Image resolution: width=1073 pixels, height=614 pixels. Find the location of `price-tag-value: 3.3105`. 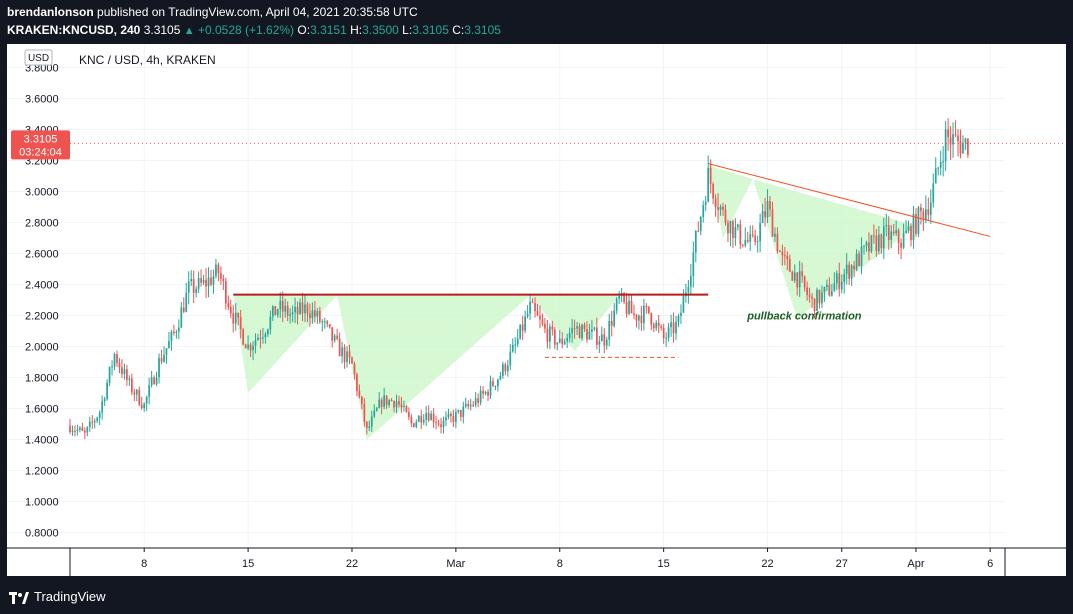

price-tag-value: 3.3105 is located at coordinates (41, 139).